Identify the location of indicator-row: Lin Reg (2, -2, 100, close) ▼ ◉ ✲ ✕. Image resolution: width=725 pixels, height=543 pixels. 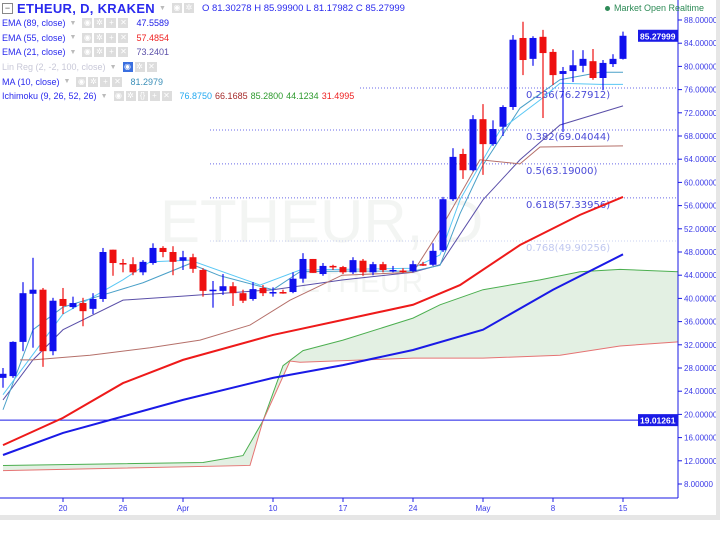
(203, 67).